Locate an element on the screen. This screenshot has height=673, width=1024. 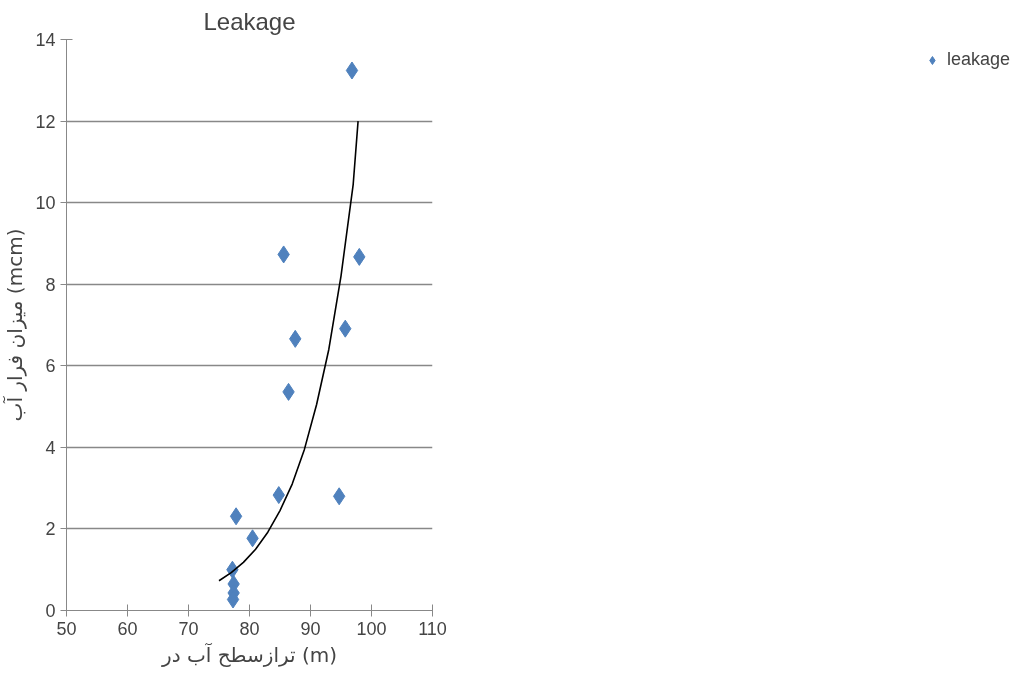
y-tick-label: 12 is located at coordinates (45, 121).